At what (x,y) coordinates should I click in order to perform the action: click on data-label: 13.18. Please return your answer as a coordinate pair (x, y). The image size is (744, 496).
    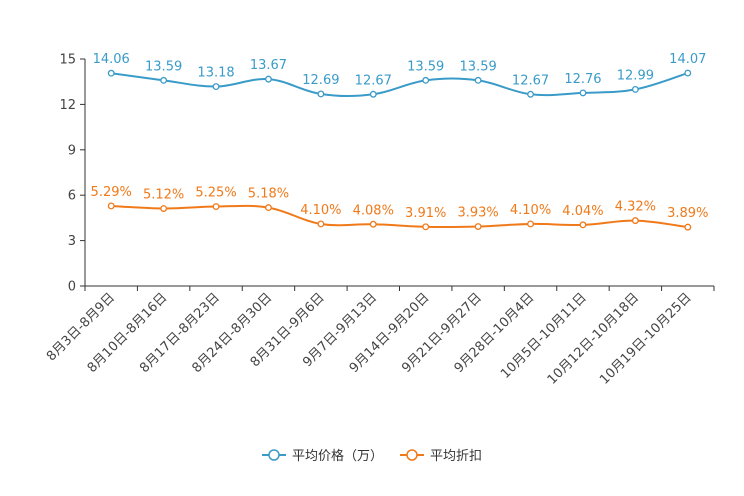
    Looking at the image, I should click on (215, 73).